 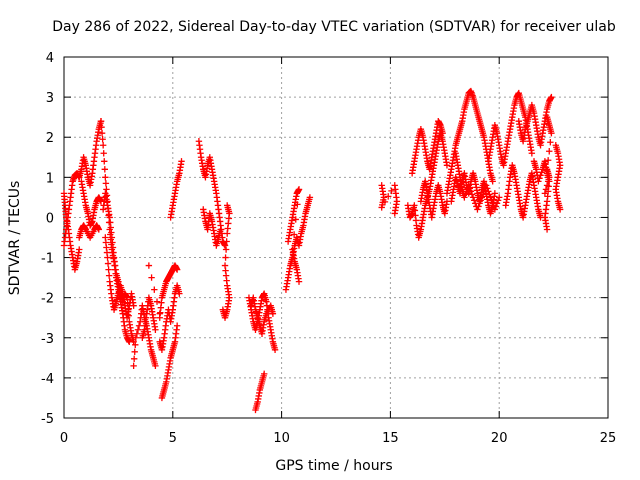 What do you see at coordinates (173, 438) in the screenshot?
I see `x-tick-label: 5` at bounding box center [173, 438].